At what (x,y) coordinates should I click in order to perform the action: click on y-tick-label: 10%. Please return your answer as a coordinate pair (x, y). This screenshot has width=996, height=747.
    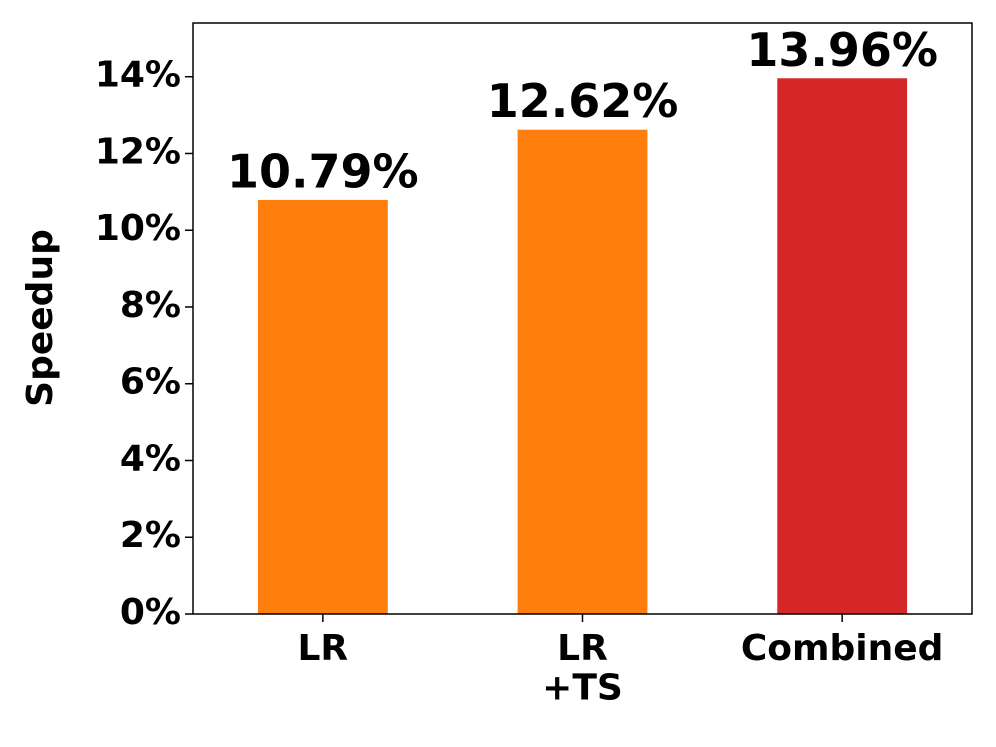
    Looking at the image, I should click on (138, 228).